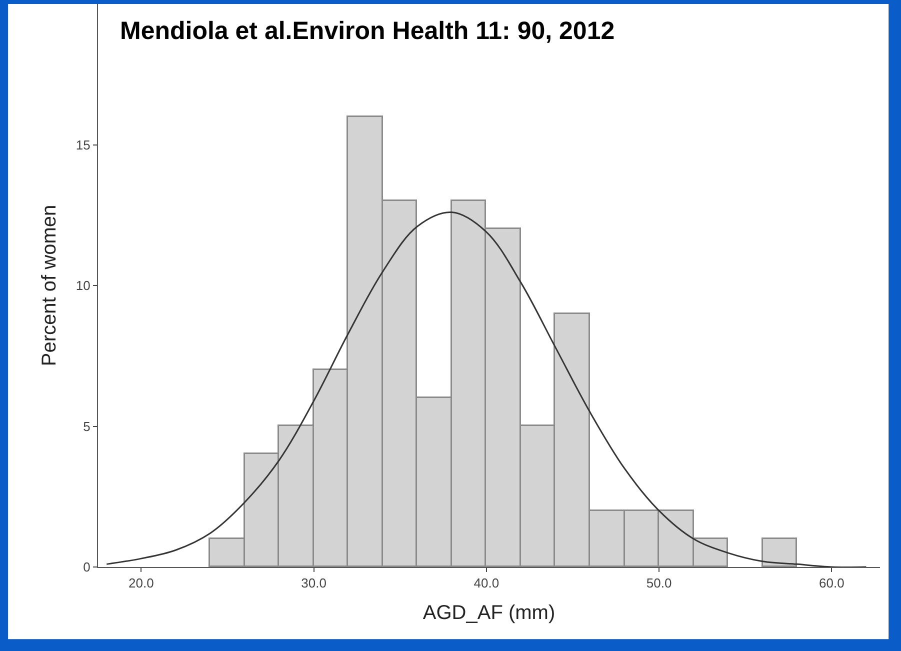 Image resolution: width=901 pixels, height=651 pixels. Describe the element at coordinates (86, 426) in the screenshot. I see `y-tick-label: 5` at that location.